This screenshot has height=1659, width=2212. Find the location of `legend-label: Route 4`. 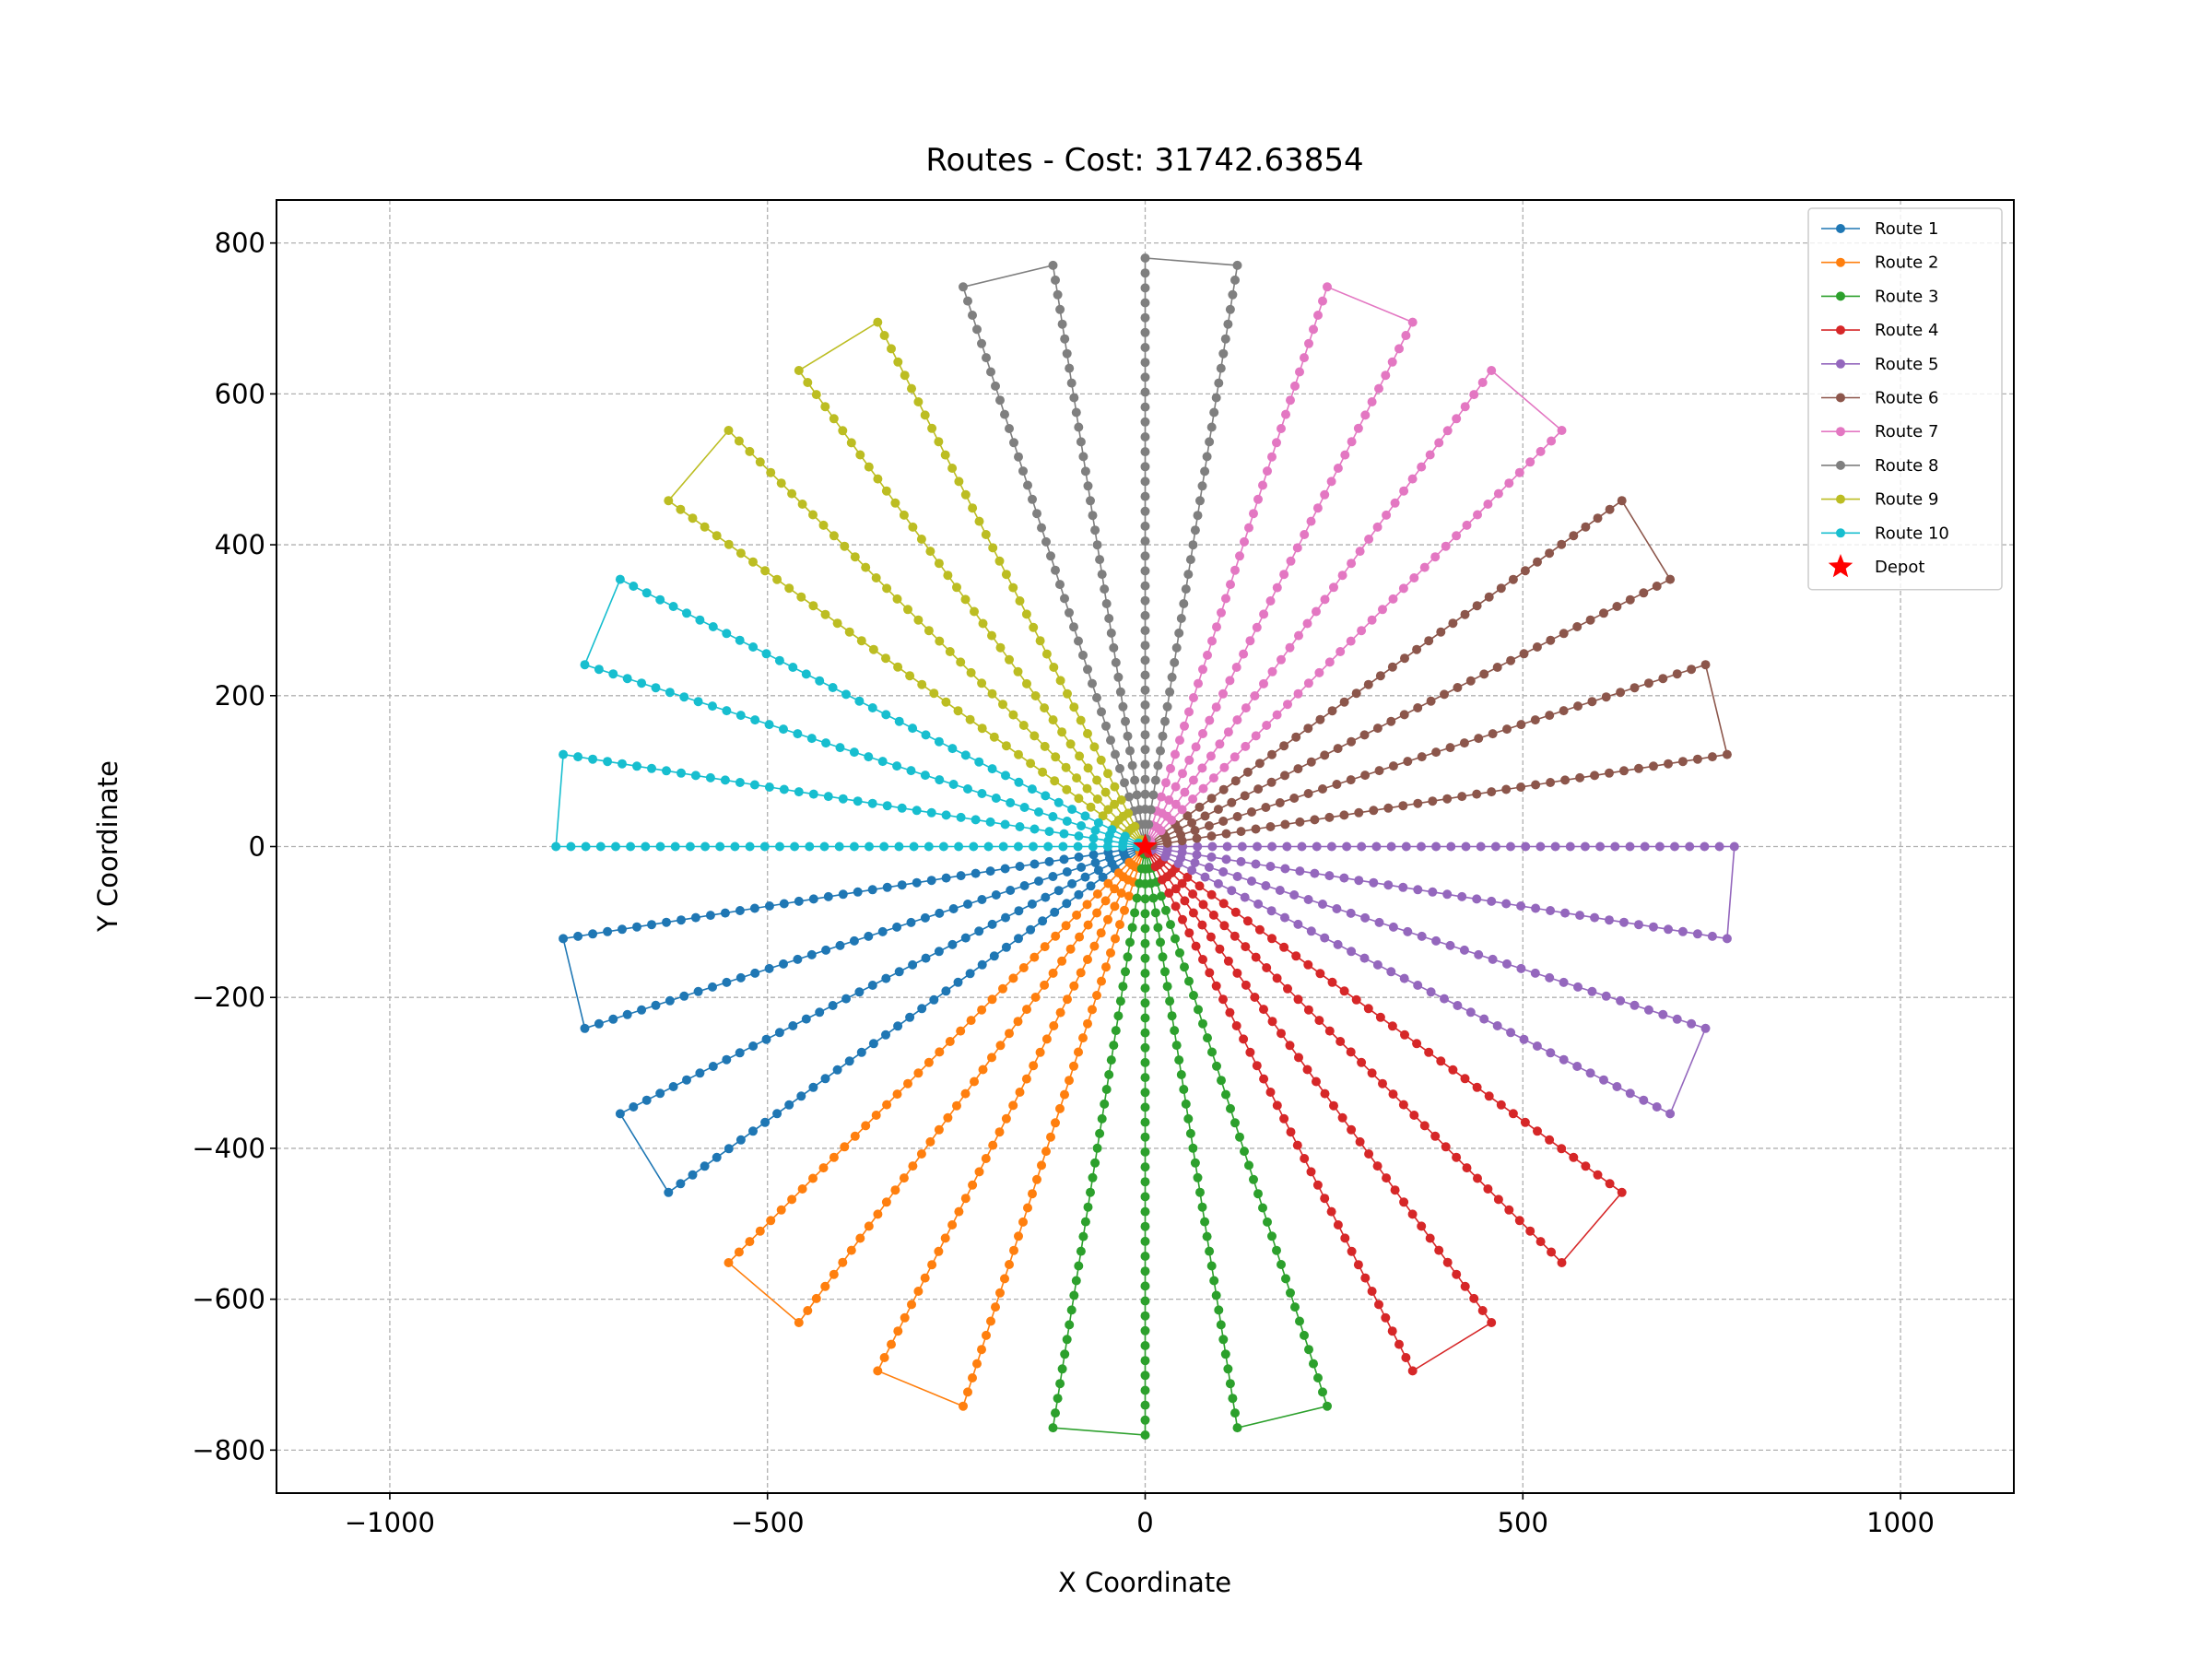

legend-label: Route 4 is located at coordinates (1906, 330).